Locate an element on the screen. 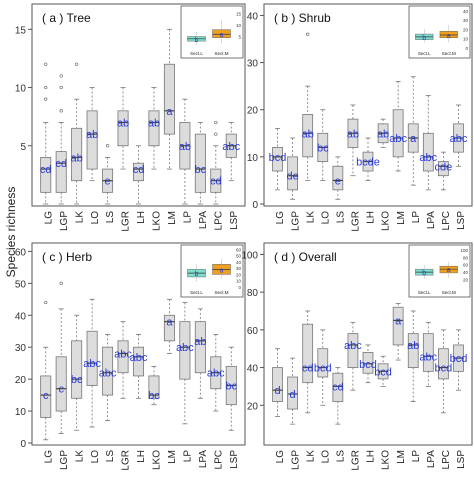  box-LP: a LP is located at coordinates (414, 149).